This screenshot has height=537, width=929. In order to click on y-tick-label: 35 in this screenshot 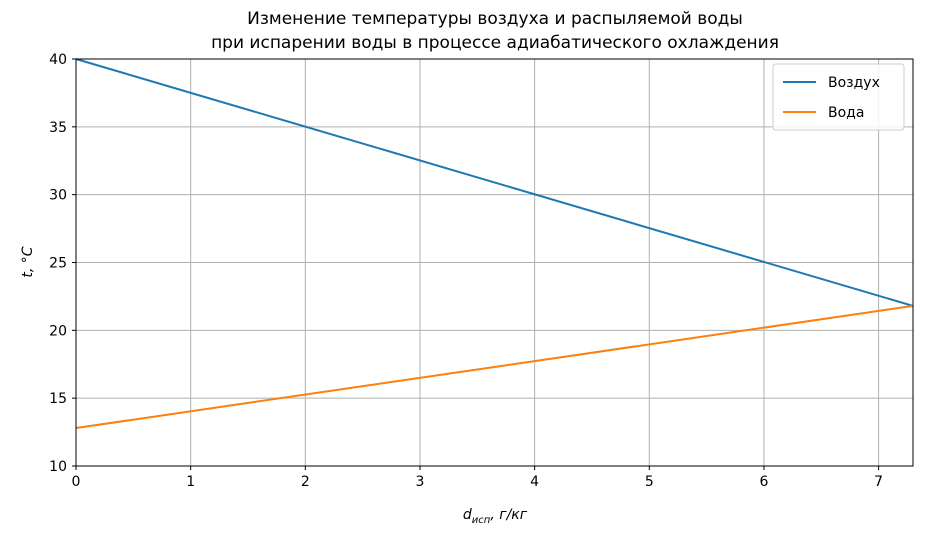, I will do `click(58, 128)`.